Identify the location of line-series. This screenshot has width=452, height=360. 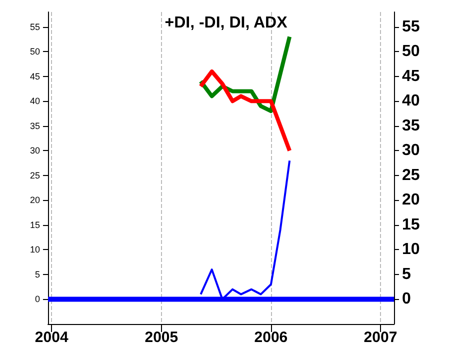
(245, 111).